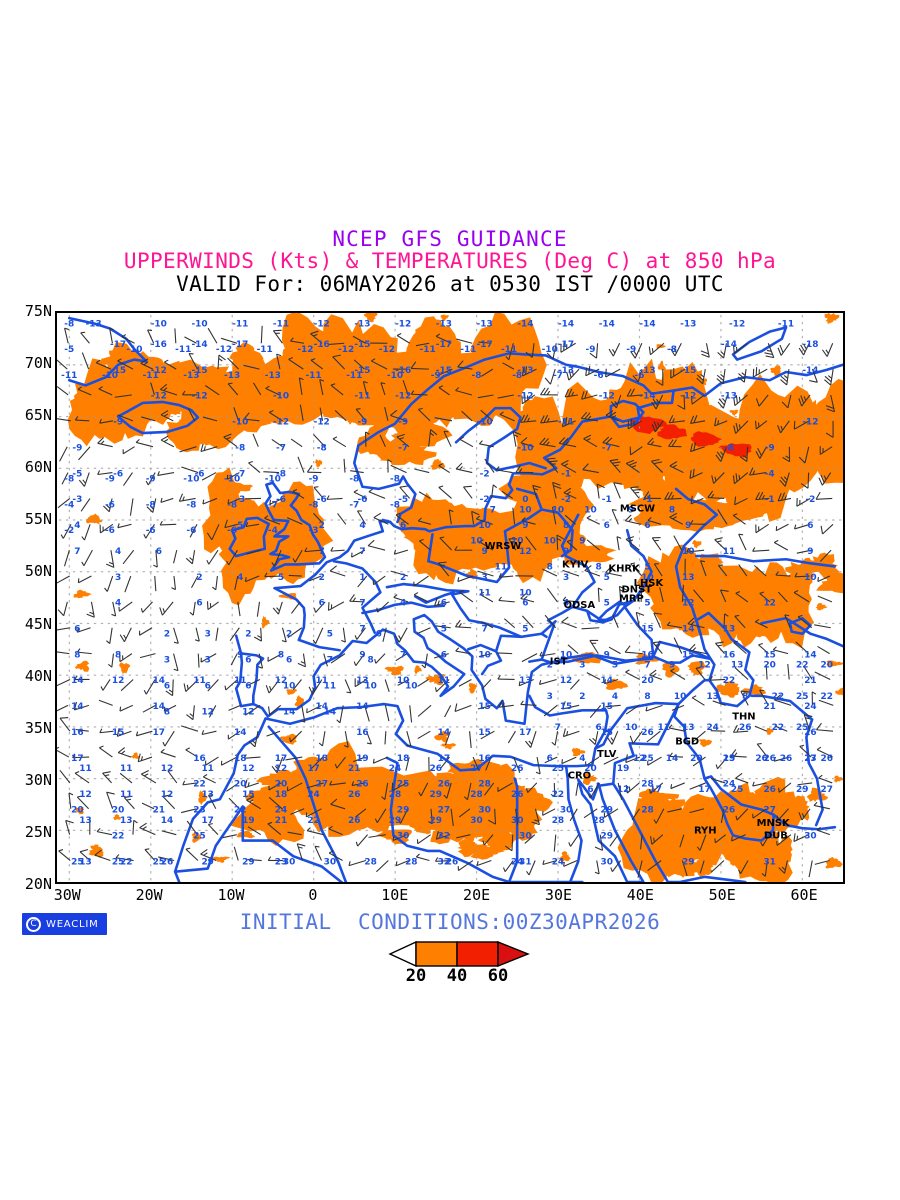 This screenshot has height=1200, width=900. I want to click on lat-tick-75N: 75N, so click(38, 311).